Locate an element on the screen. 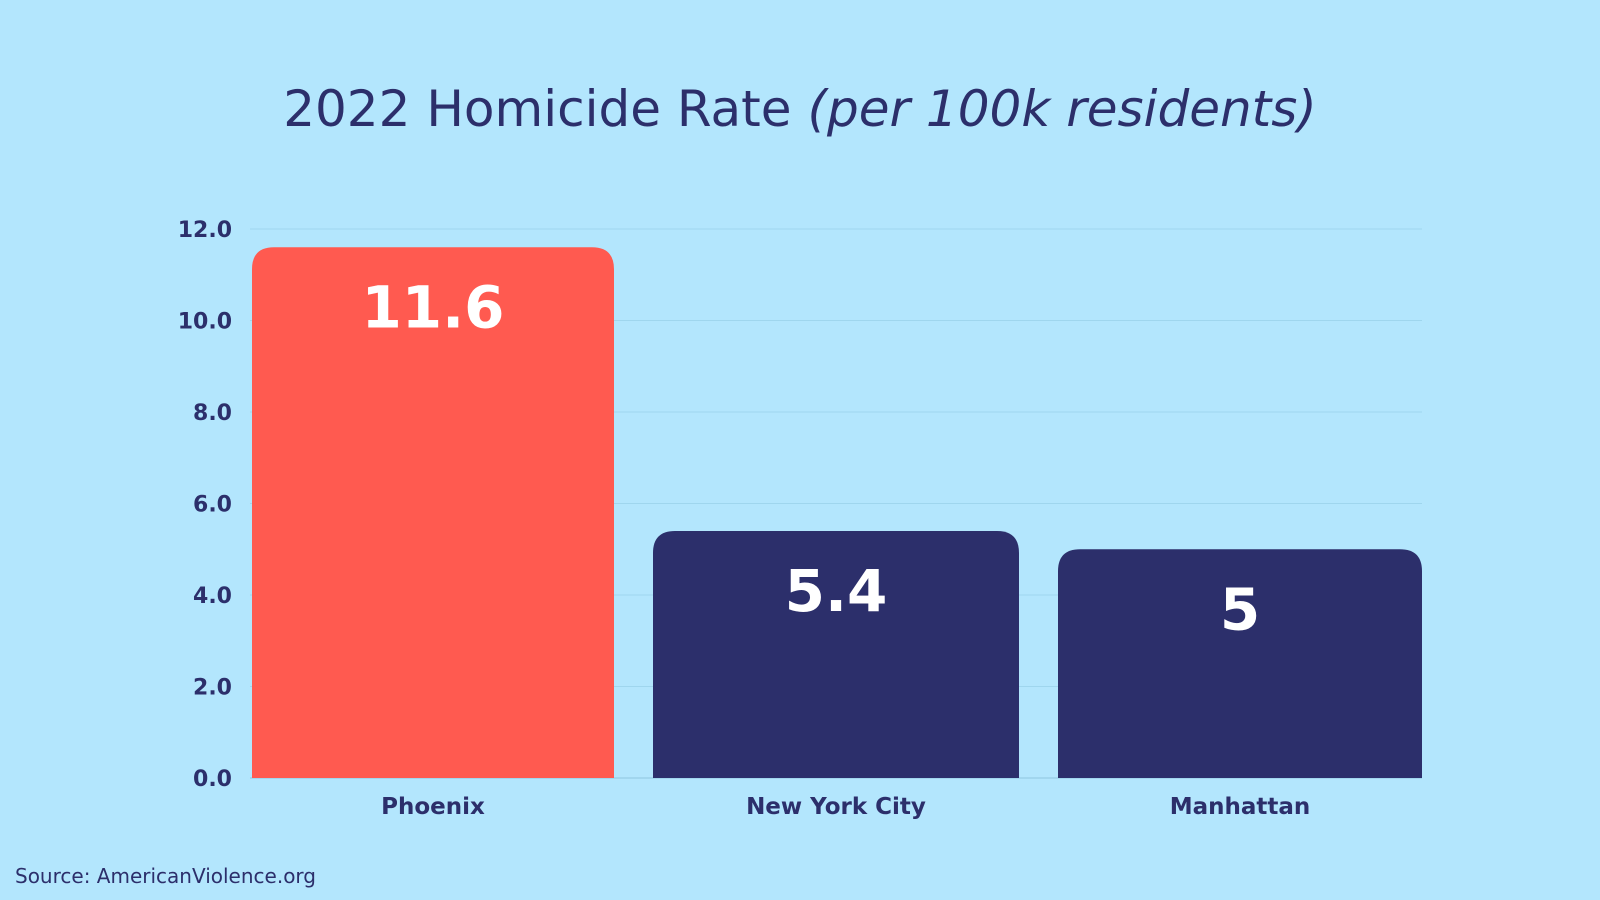  bar-phoenix is located at coordinates (433, 513).